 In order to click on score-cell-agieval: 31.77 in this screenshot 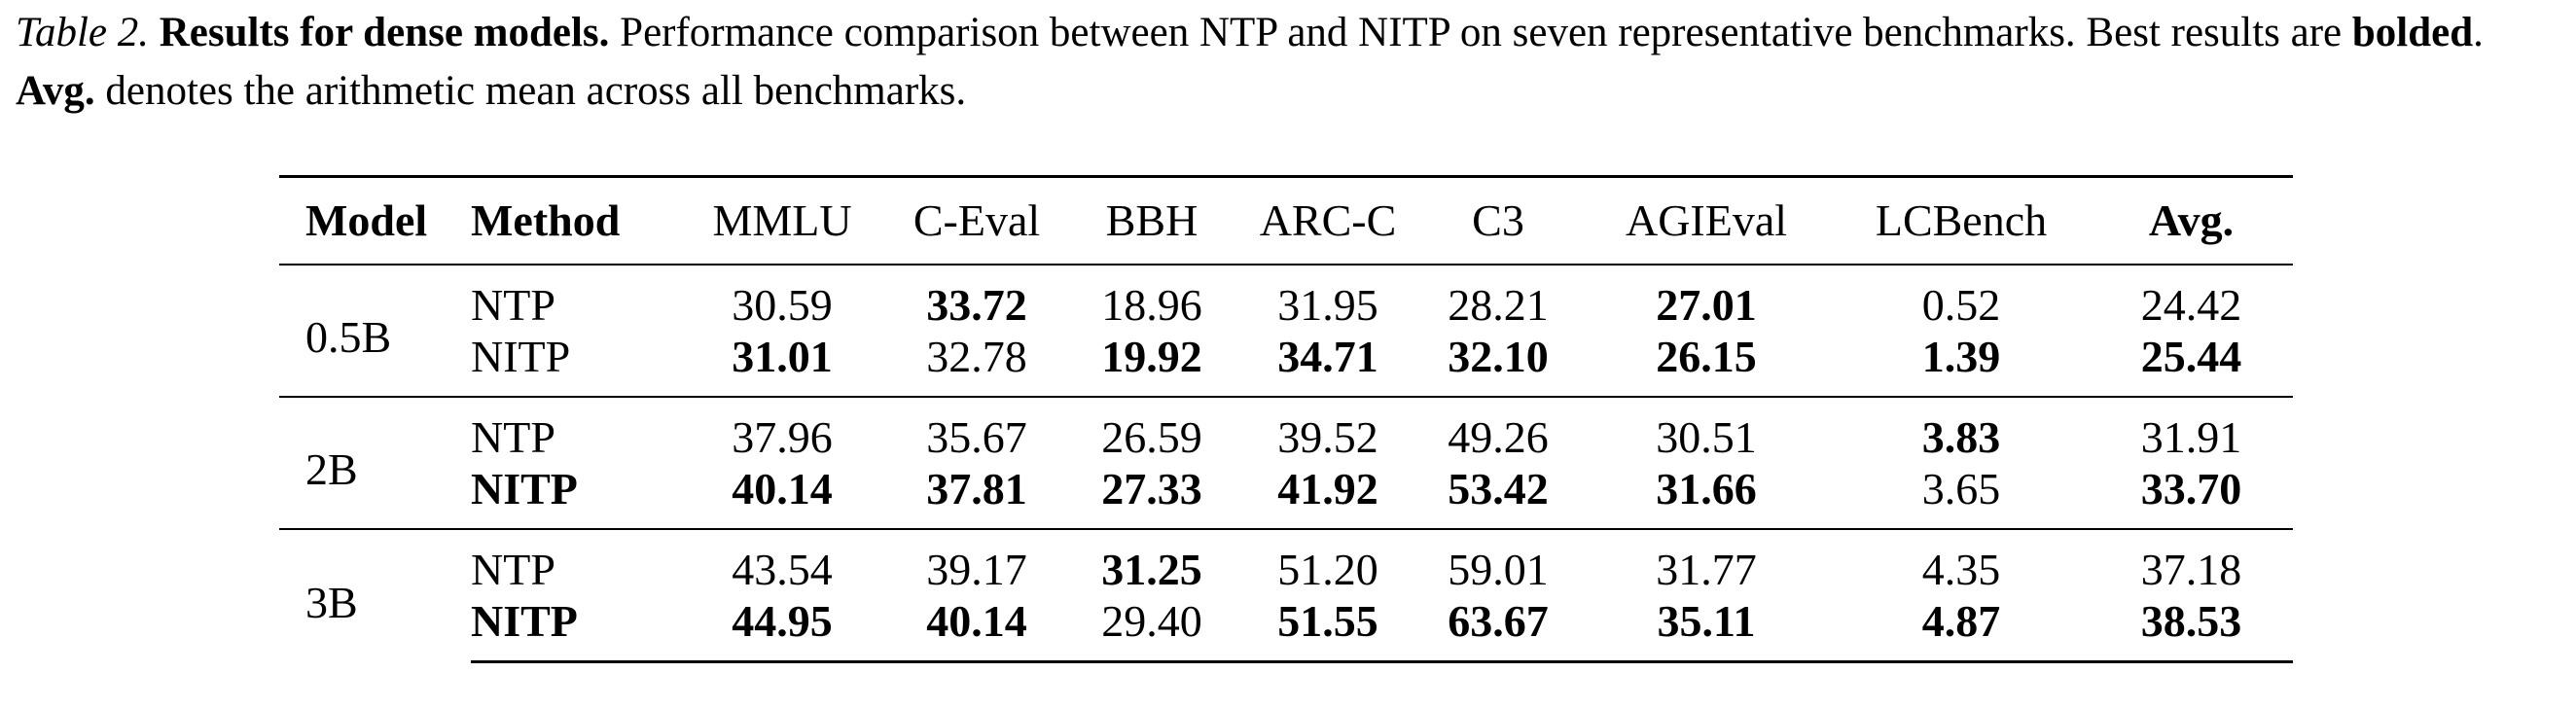, I will do `click(1706, 561)`.